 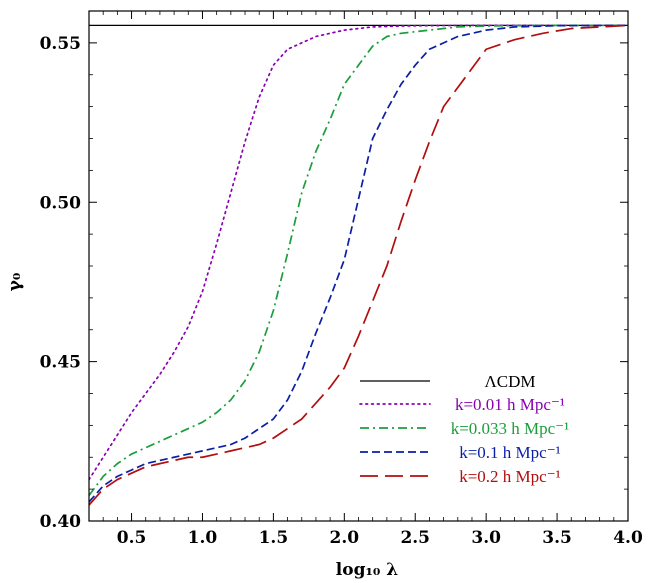 I want to click on legend-label: k=0.2 h Mpc⁻¹, so click(x=510, y=476).